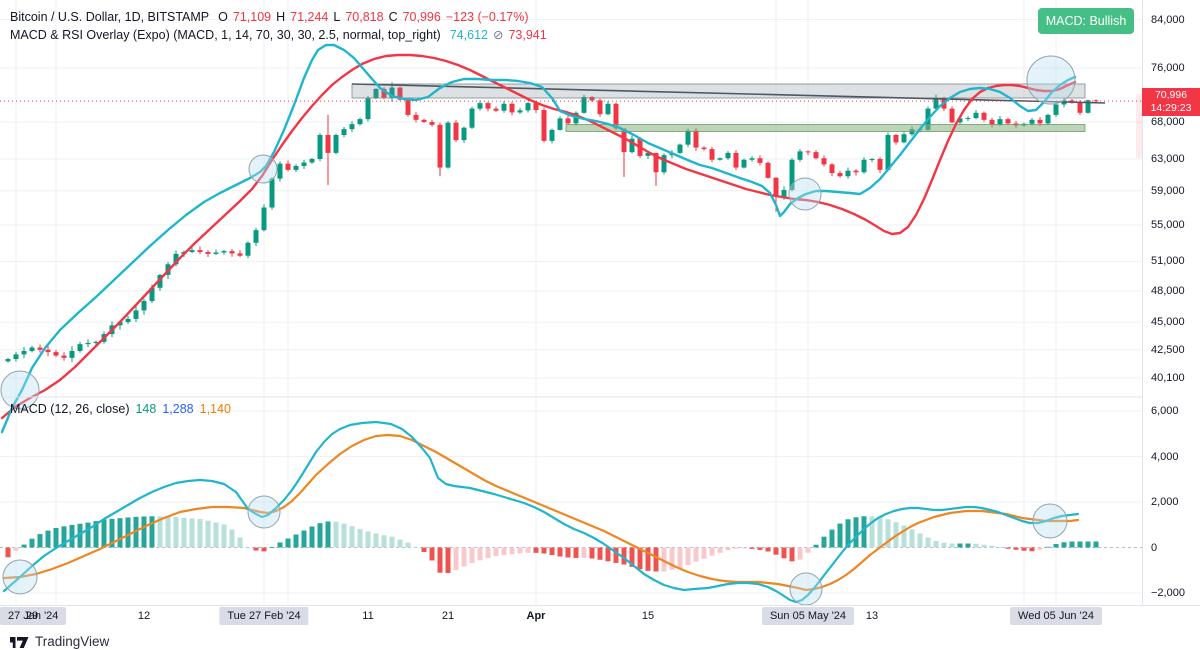 This screenshot has width=1200, height=650. What do you see at coordinates (1154, 547) in the screenshot?
I see `macd-tick-label: 0` at bounding box center [1154, 547].